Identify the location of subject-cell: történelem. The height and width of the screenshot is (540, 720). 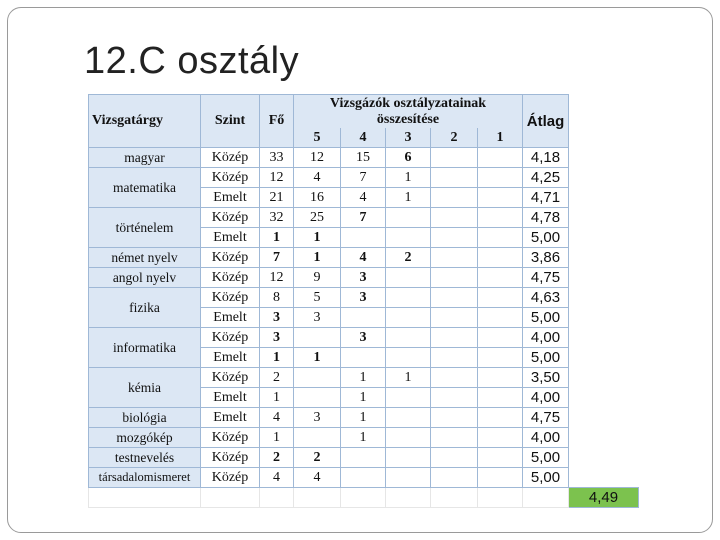
(144, 227).